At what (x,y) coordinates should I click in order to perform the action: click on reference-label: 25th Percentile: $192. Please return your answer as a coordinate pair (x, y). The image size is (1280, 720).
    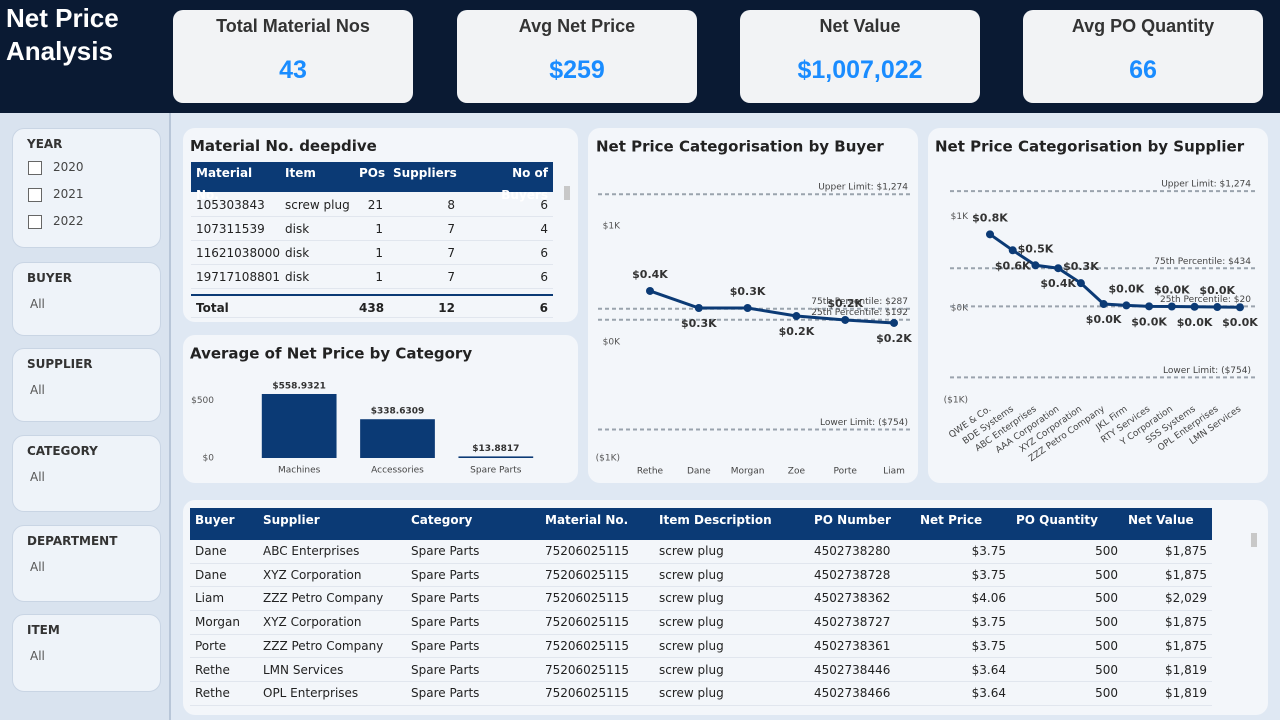
    Looking at the image, I should click on (859, 313).